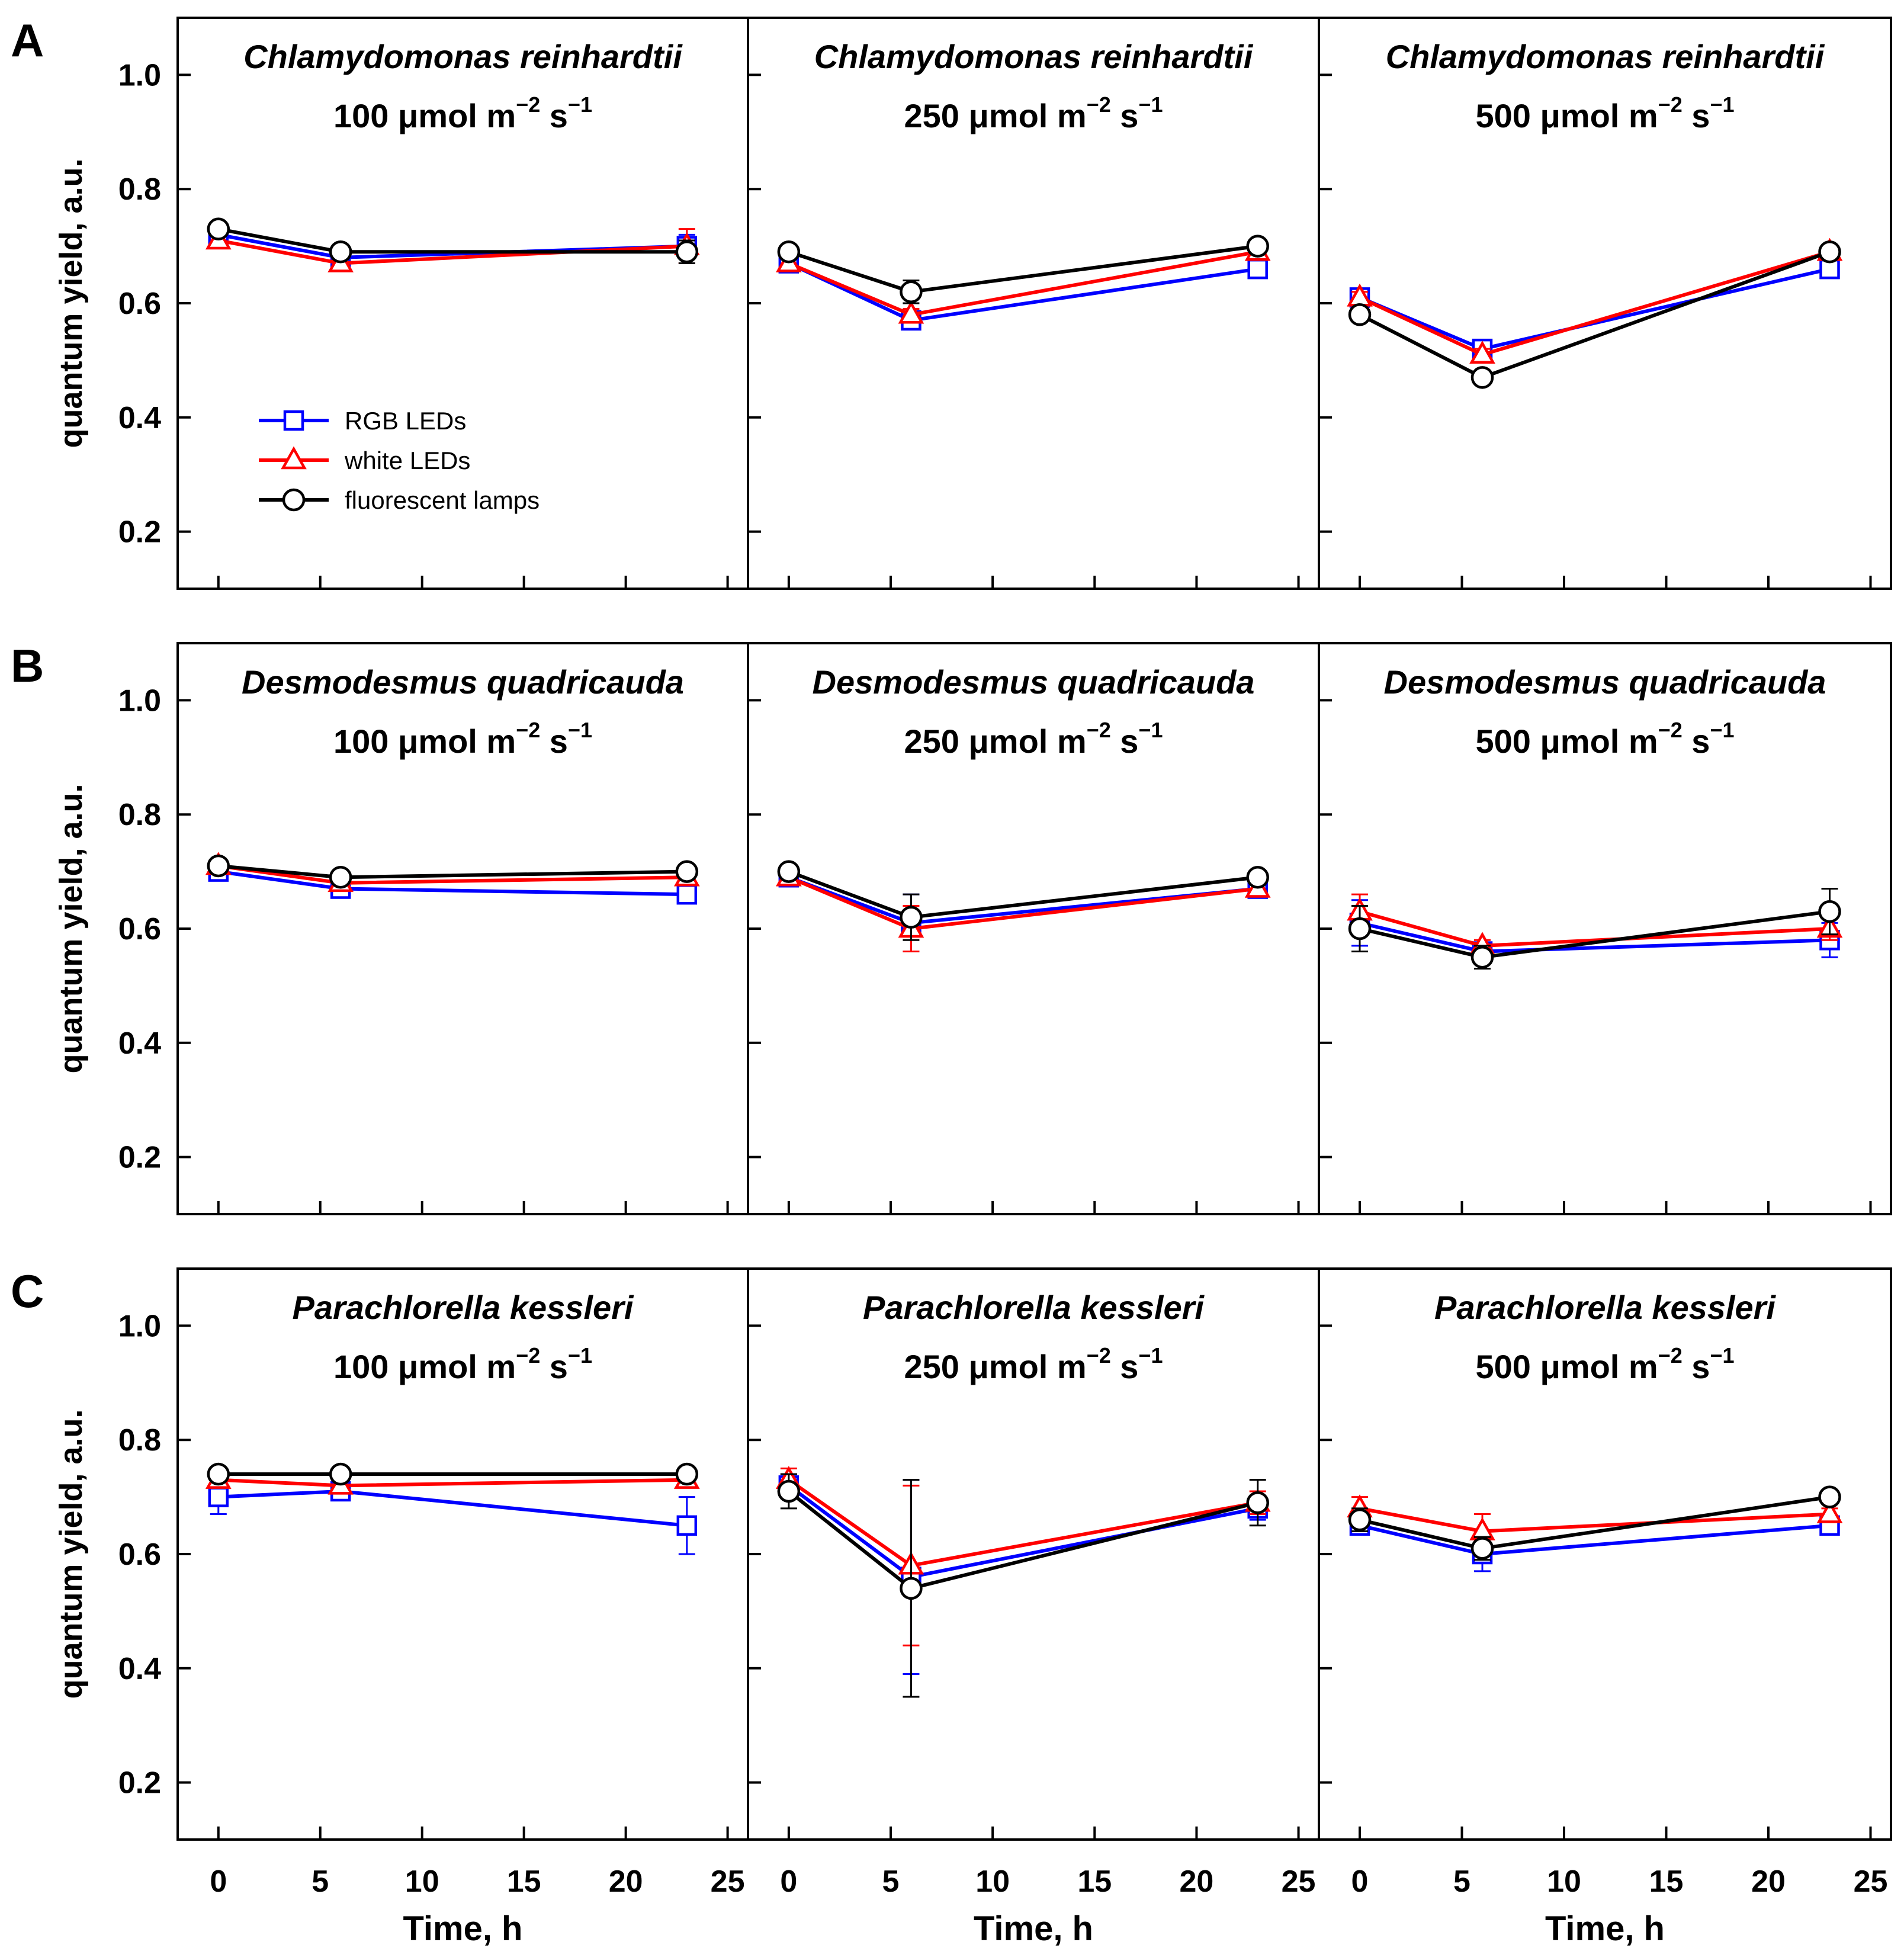 This screenshot has width=1904, height=1958. Describe the element at coordinates (139, 1783) in the screenshot. I see `y-tick-label: 0.2` at that location.